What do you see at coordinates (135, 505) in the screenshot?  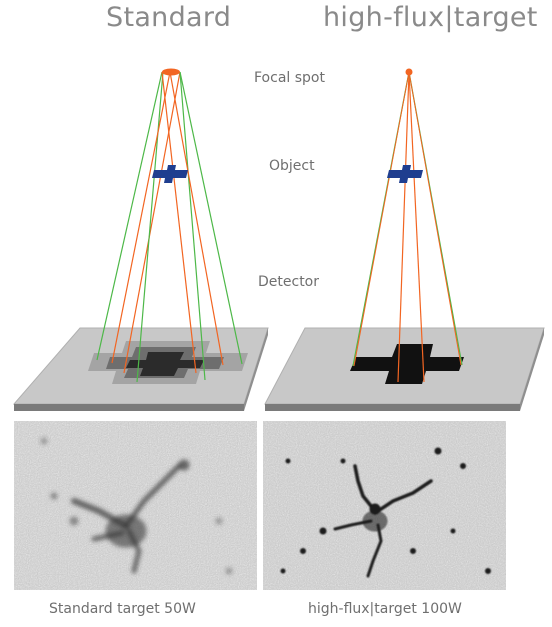 I see `xray-image-standard` at bounding box center [135, 505].